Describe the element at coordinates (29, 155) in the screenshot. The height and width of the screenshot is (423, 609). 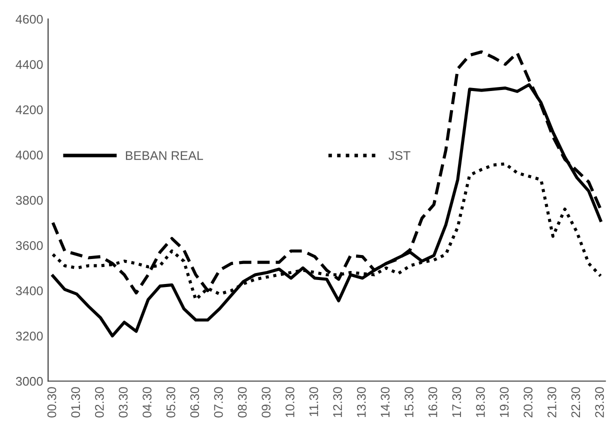
I see `y-tick-label: 4000` at that location.